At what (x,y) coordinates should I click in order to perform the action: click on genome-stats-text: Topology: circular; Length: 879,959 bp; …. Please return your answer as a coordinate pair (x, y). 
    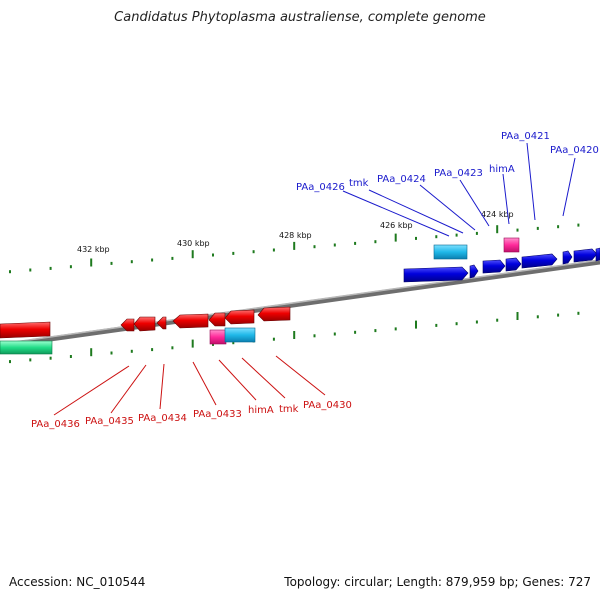
    Looking at the image, I should click on (437, 582).